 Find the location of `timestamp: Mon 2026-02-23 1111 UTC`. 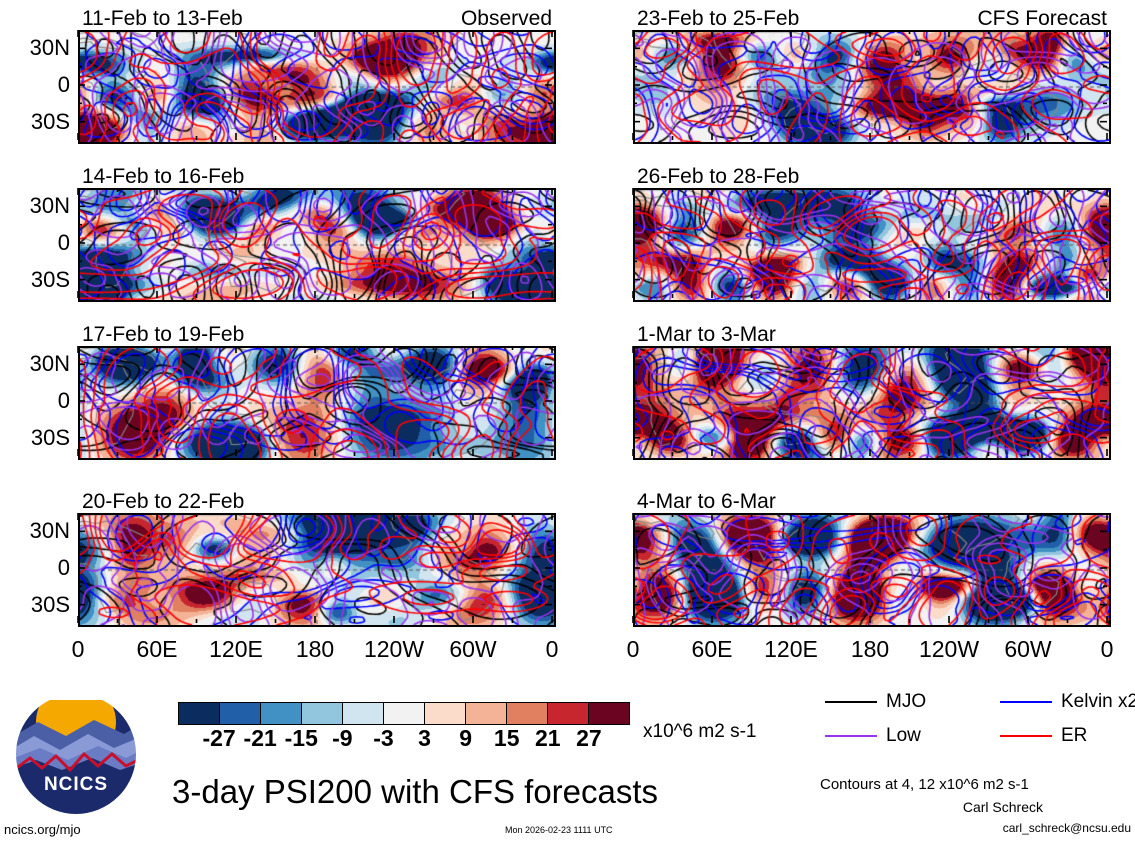

timestamp: Mon 2026-02-23 1111 UTC is located at coordinates (559, 830).